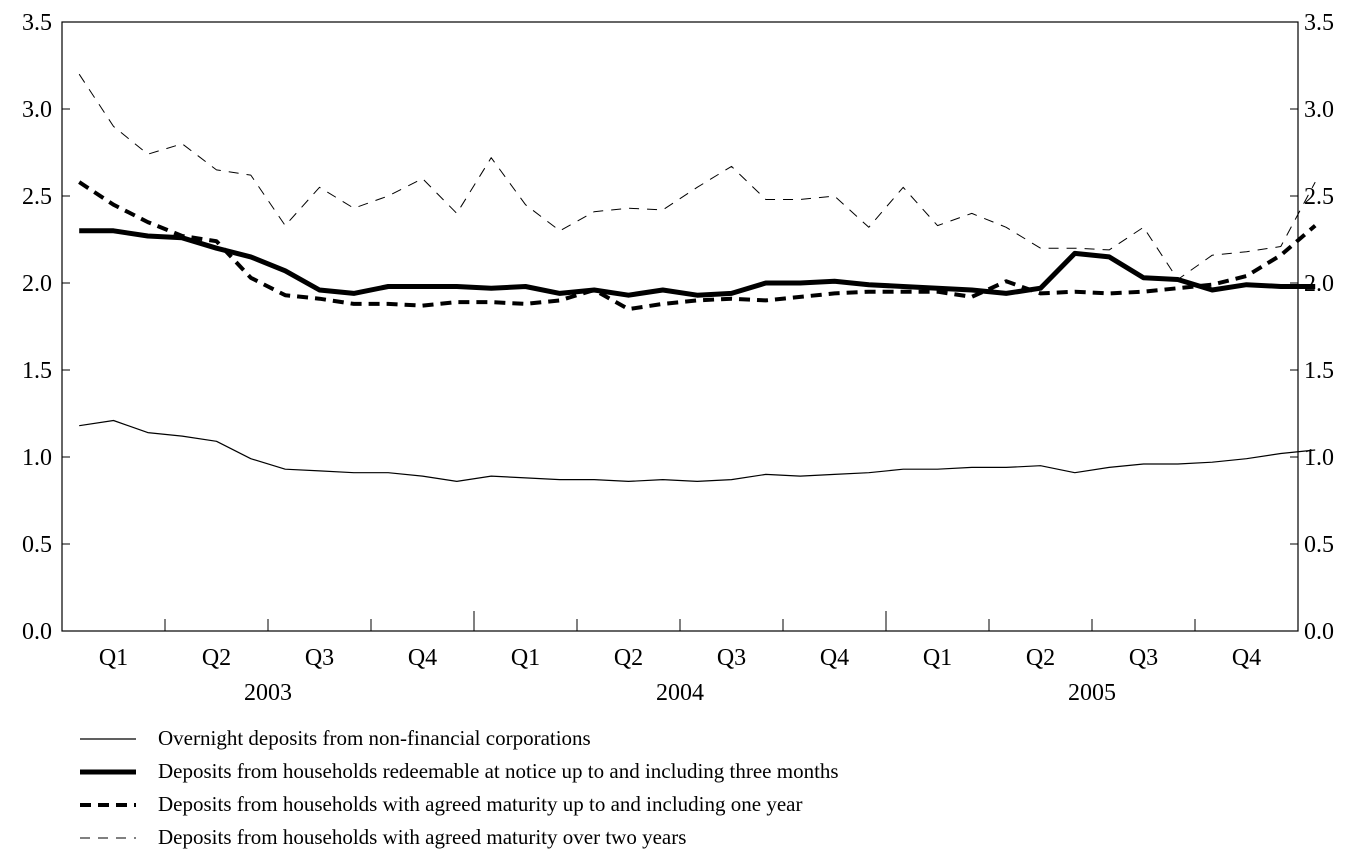 The height and width of the screenshot is (854, 1368). I want to click on legend-swatch-thick-dashed, so click(108, 804).